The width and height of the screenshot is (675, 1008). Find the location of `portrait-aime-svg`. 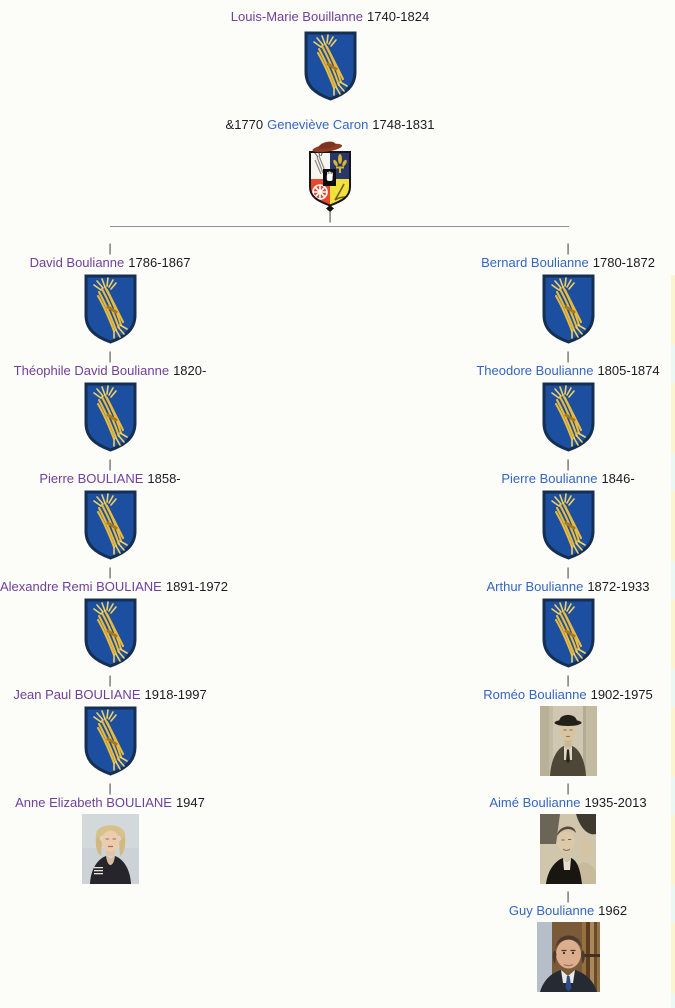

portrait-aime-svg is located at coordinates (568, 849).